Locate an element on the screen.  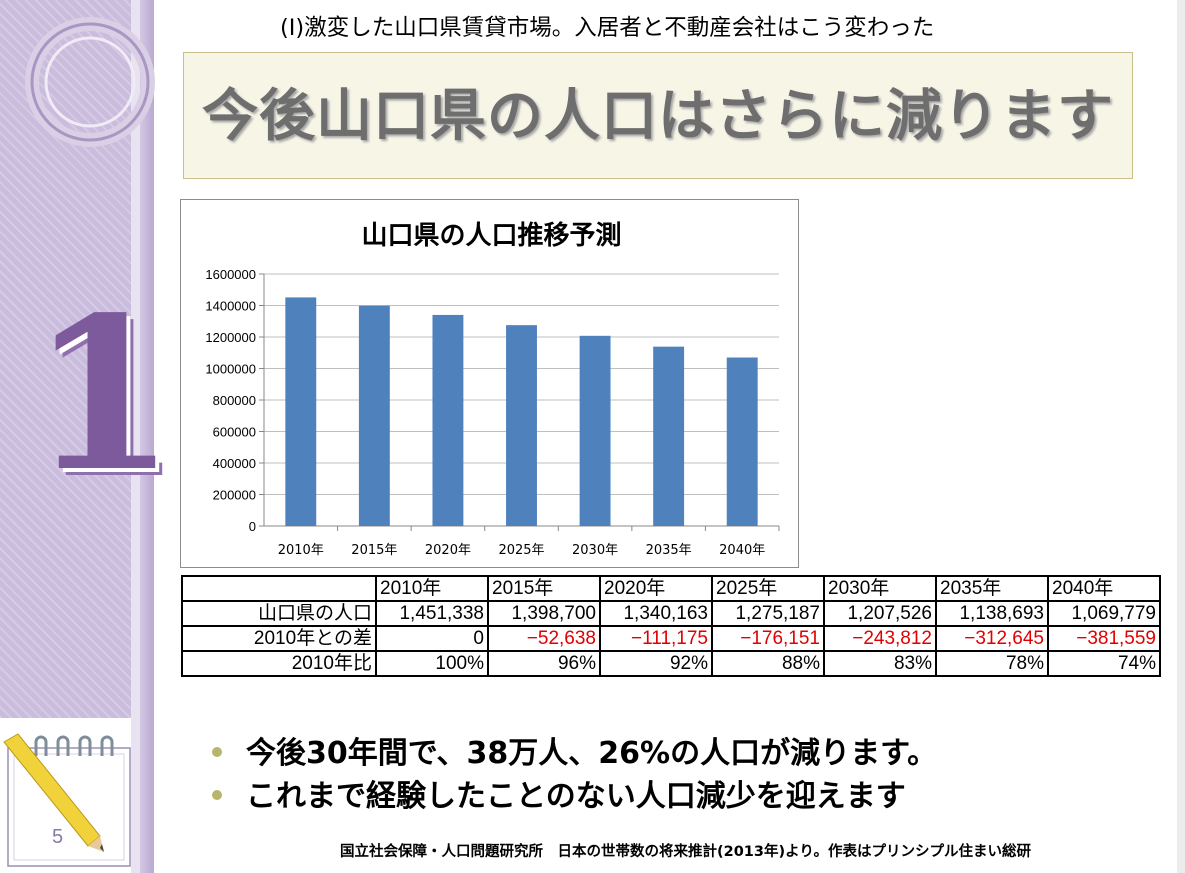
chart-title: 山口県の人口推移予測 is located at coordinates (491, 236).